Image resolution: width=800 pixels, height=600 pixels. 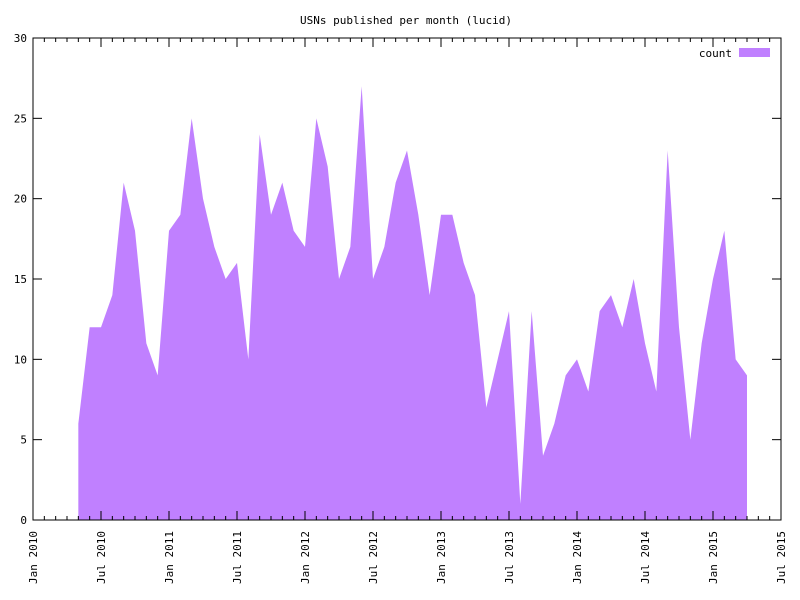 I want to click on y-tick-label: 10, so click(x=20, y=359).